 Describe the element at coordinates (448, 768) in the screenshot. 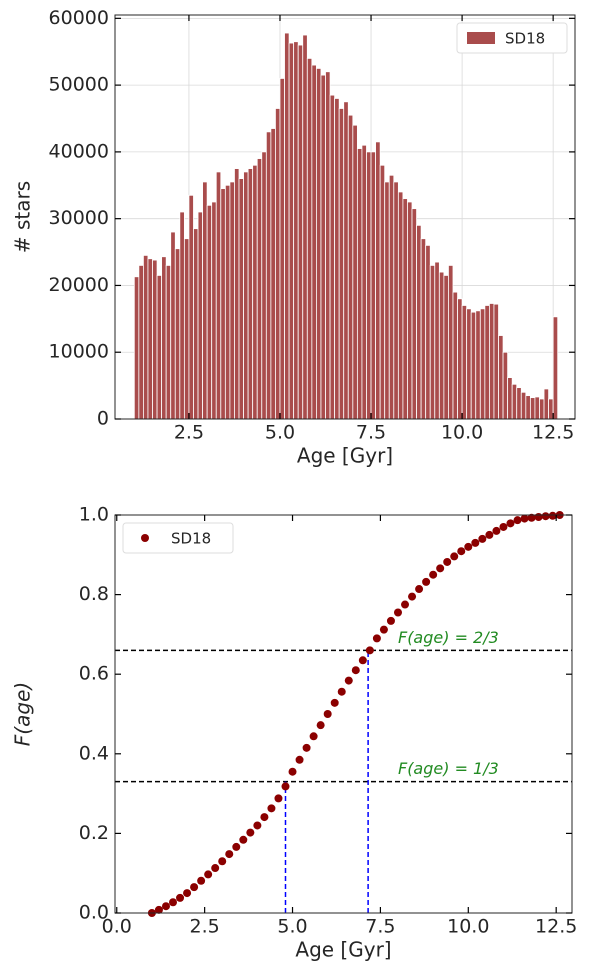

I see `annotation: F(age) = 1/3` at that location.